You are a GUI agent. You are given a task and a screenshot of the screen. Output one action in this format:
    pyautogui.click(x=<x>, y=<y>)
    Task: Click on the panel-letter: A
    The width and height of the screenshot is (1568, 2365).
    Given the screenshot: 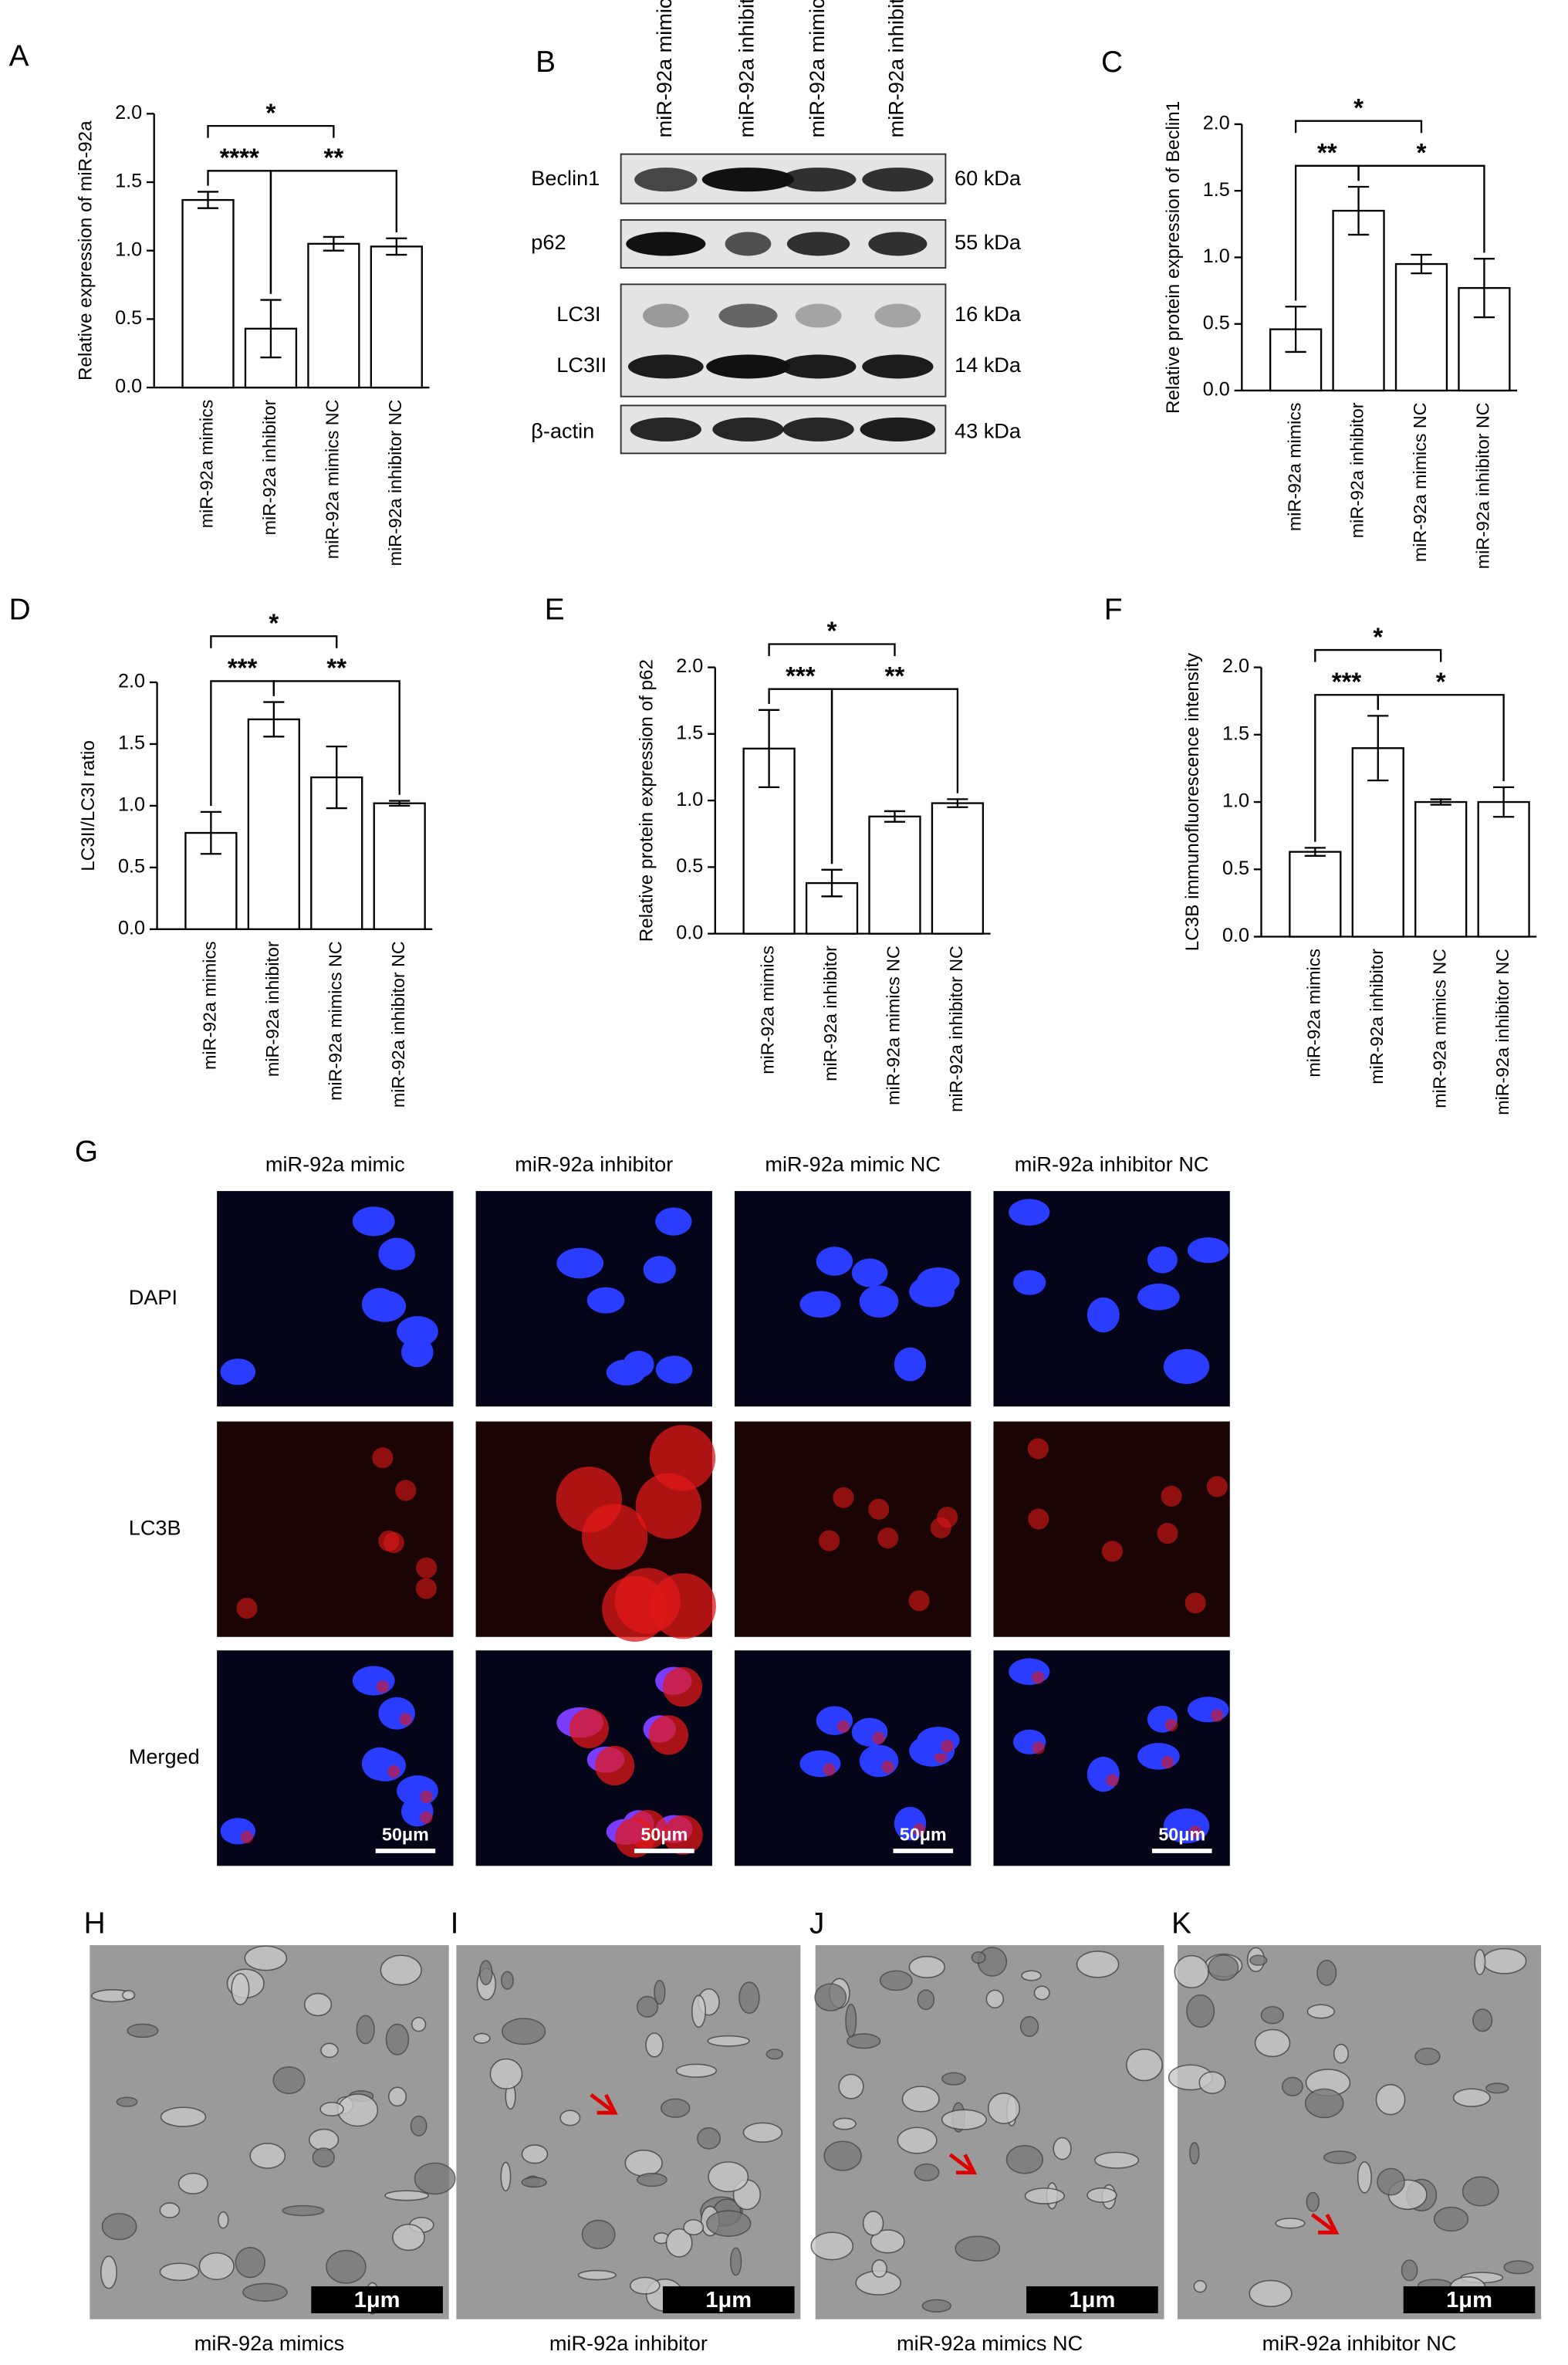 What is the action you would take?
    pyautogui.click(x=19, y=56)
    